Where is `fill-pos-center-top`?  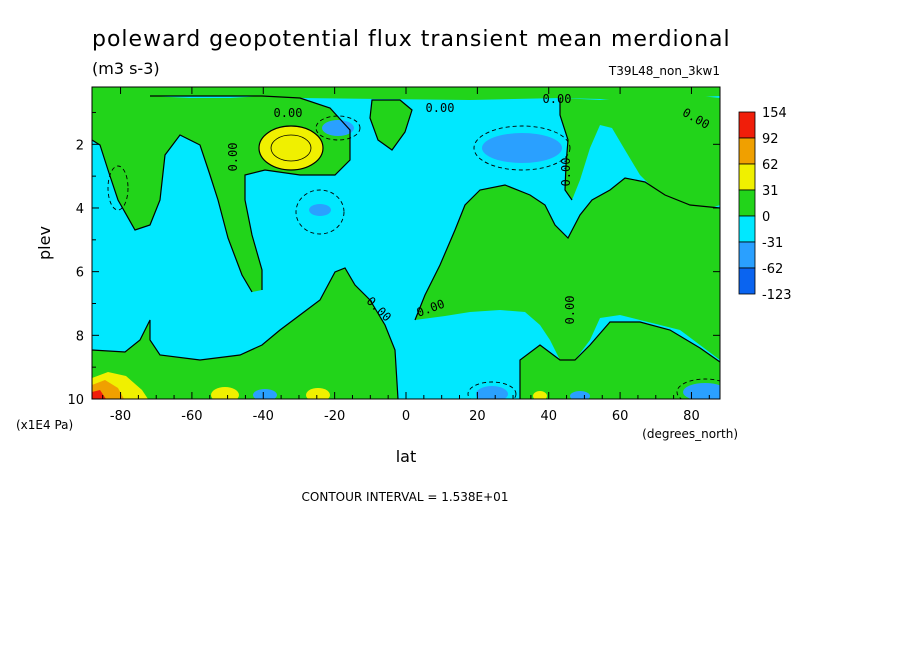 fill-pos-center-top is located at coordinates (391, 125).